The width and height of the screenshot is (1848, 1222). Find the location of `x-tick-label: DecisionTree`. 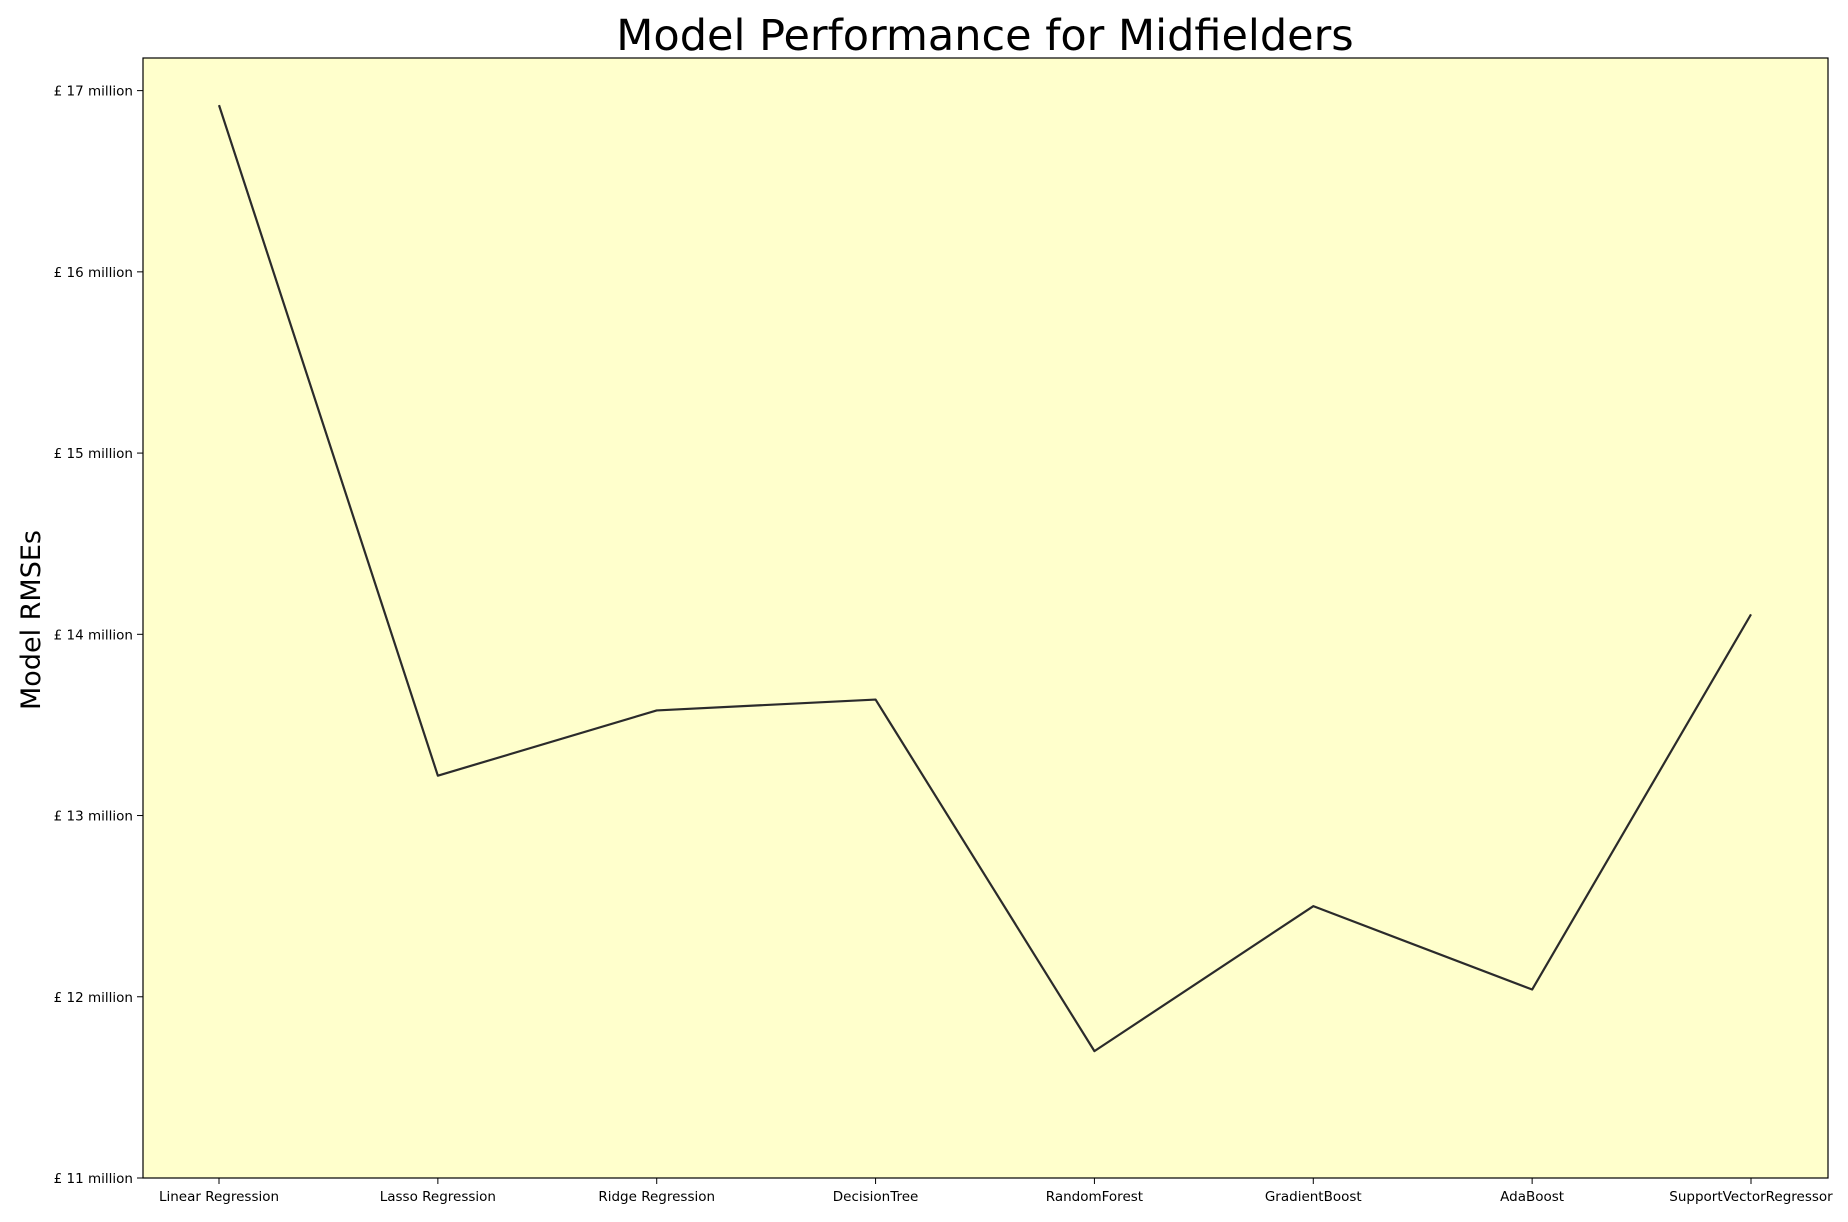

x-tick-label: DecisionTree is located at coordinates (876, 1197).